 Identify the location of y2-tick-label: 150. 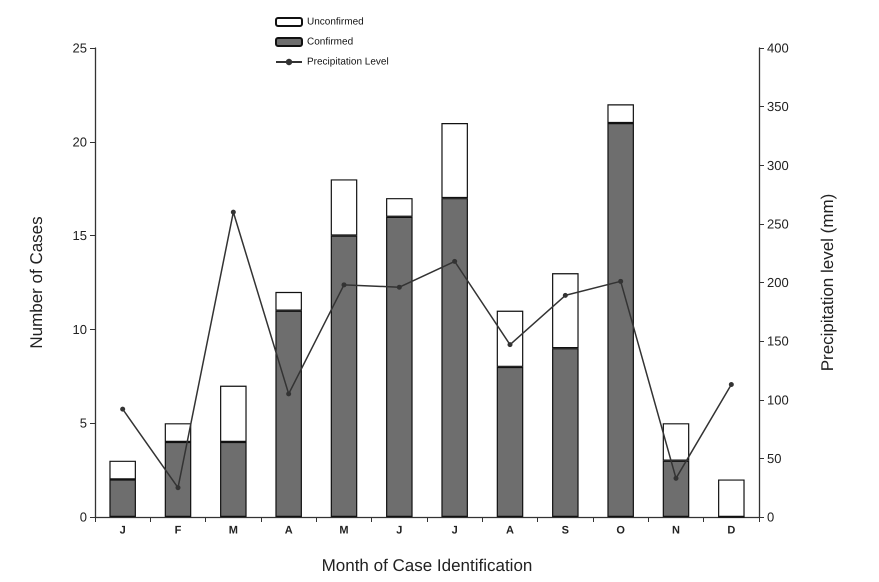
(778, 341).